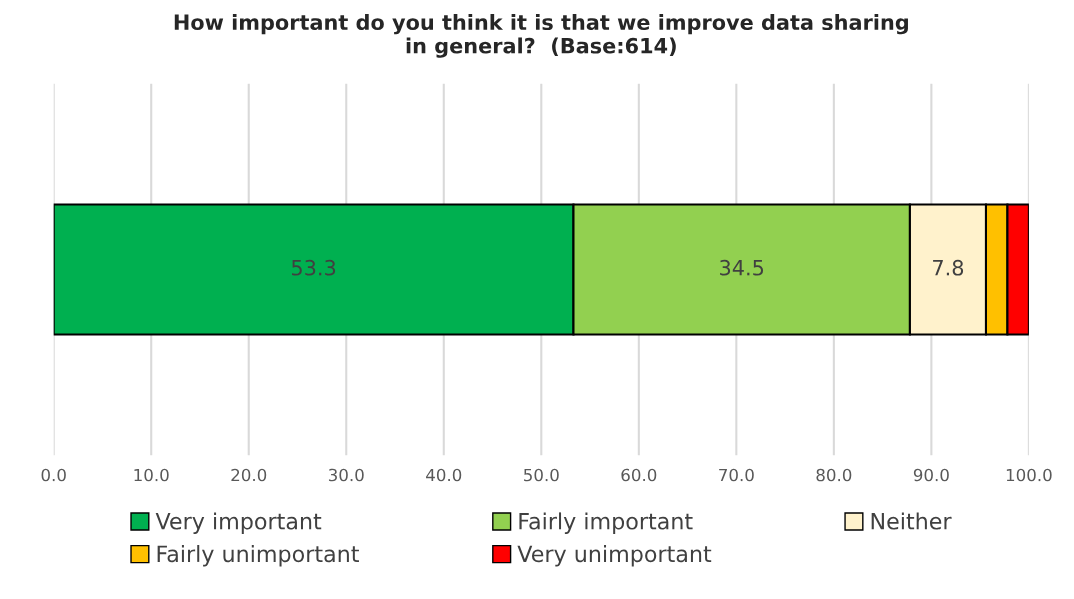 The width and height of the screenshot is (1074, 599). I want to click on data-label: 53.3, so click(314, 267).